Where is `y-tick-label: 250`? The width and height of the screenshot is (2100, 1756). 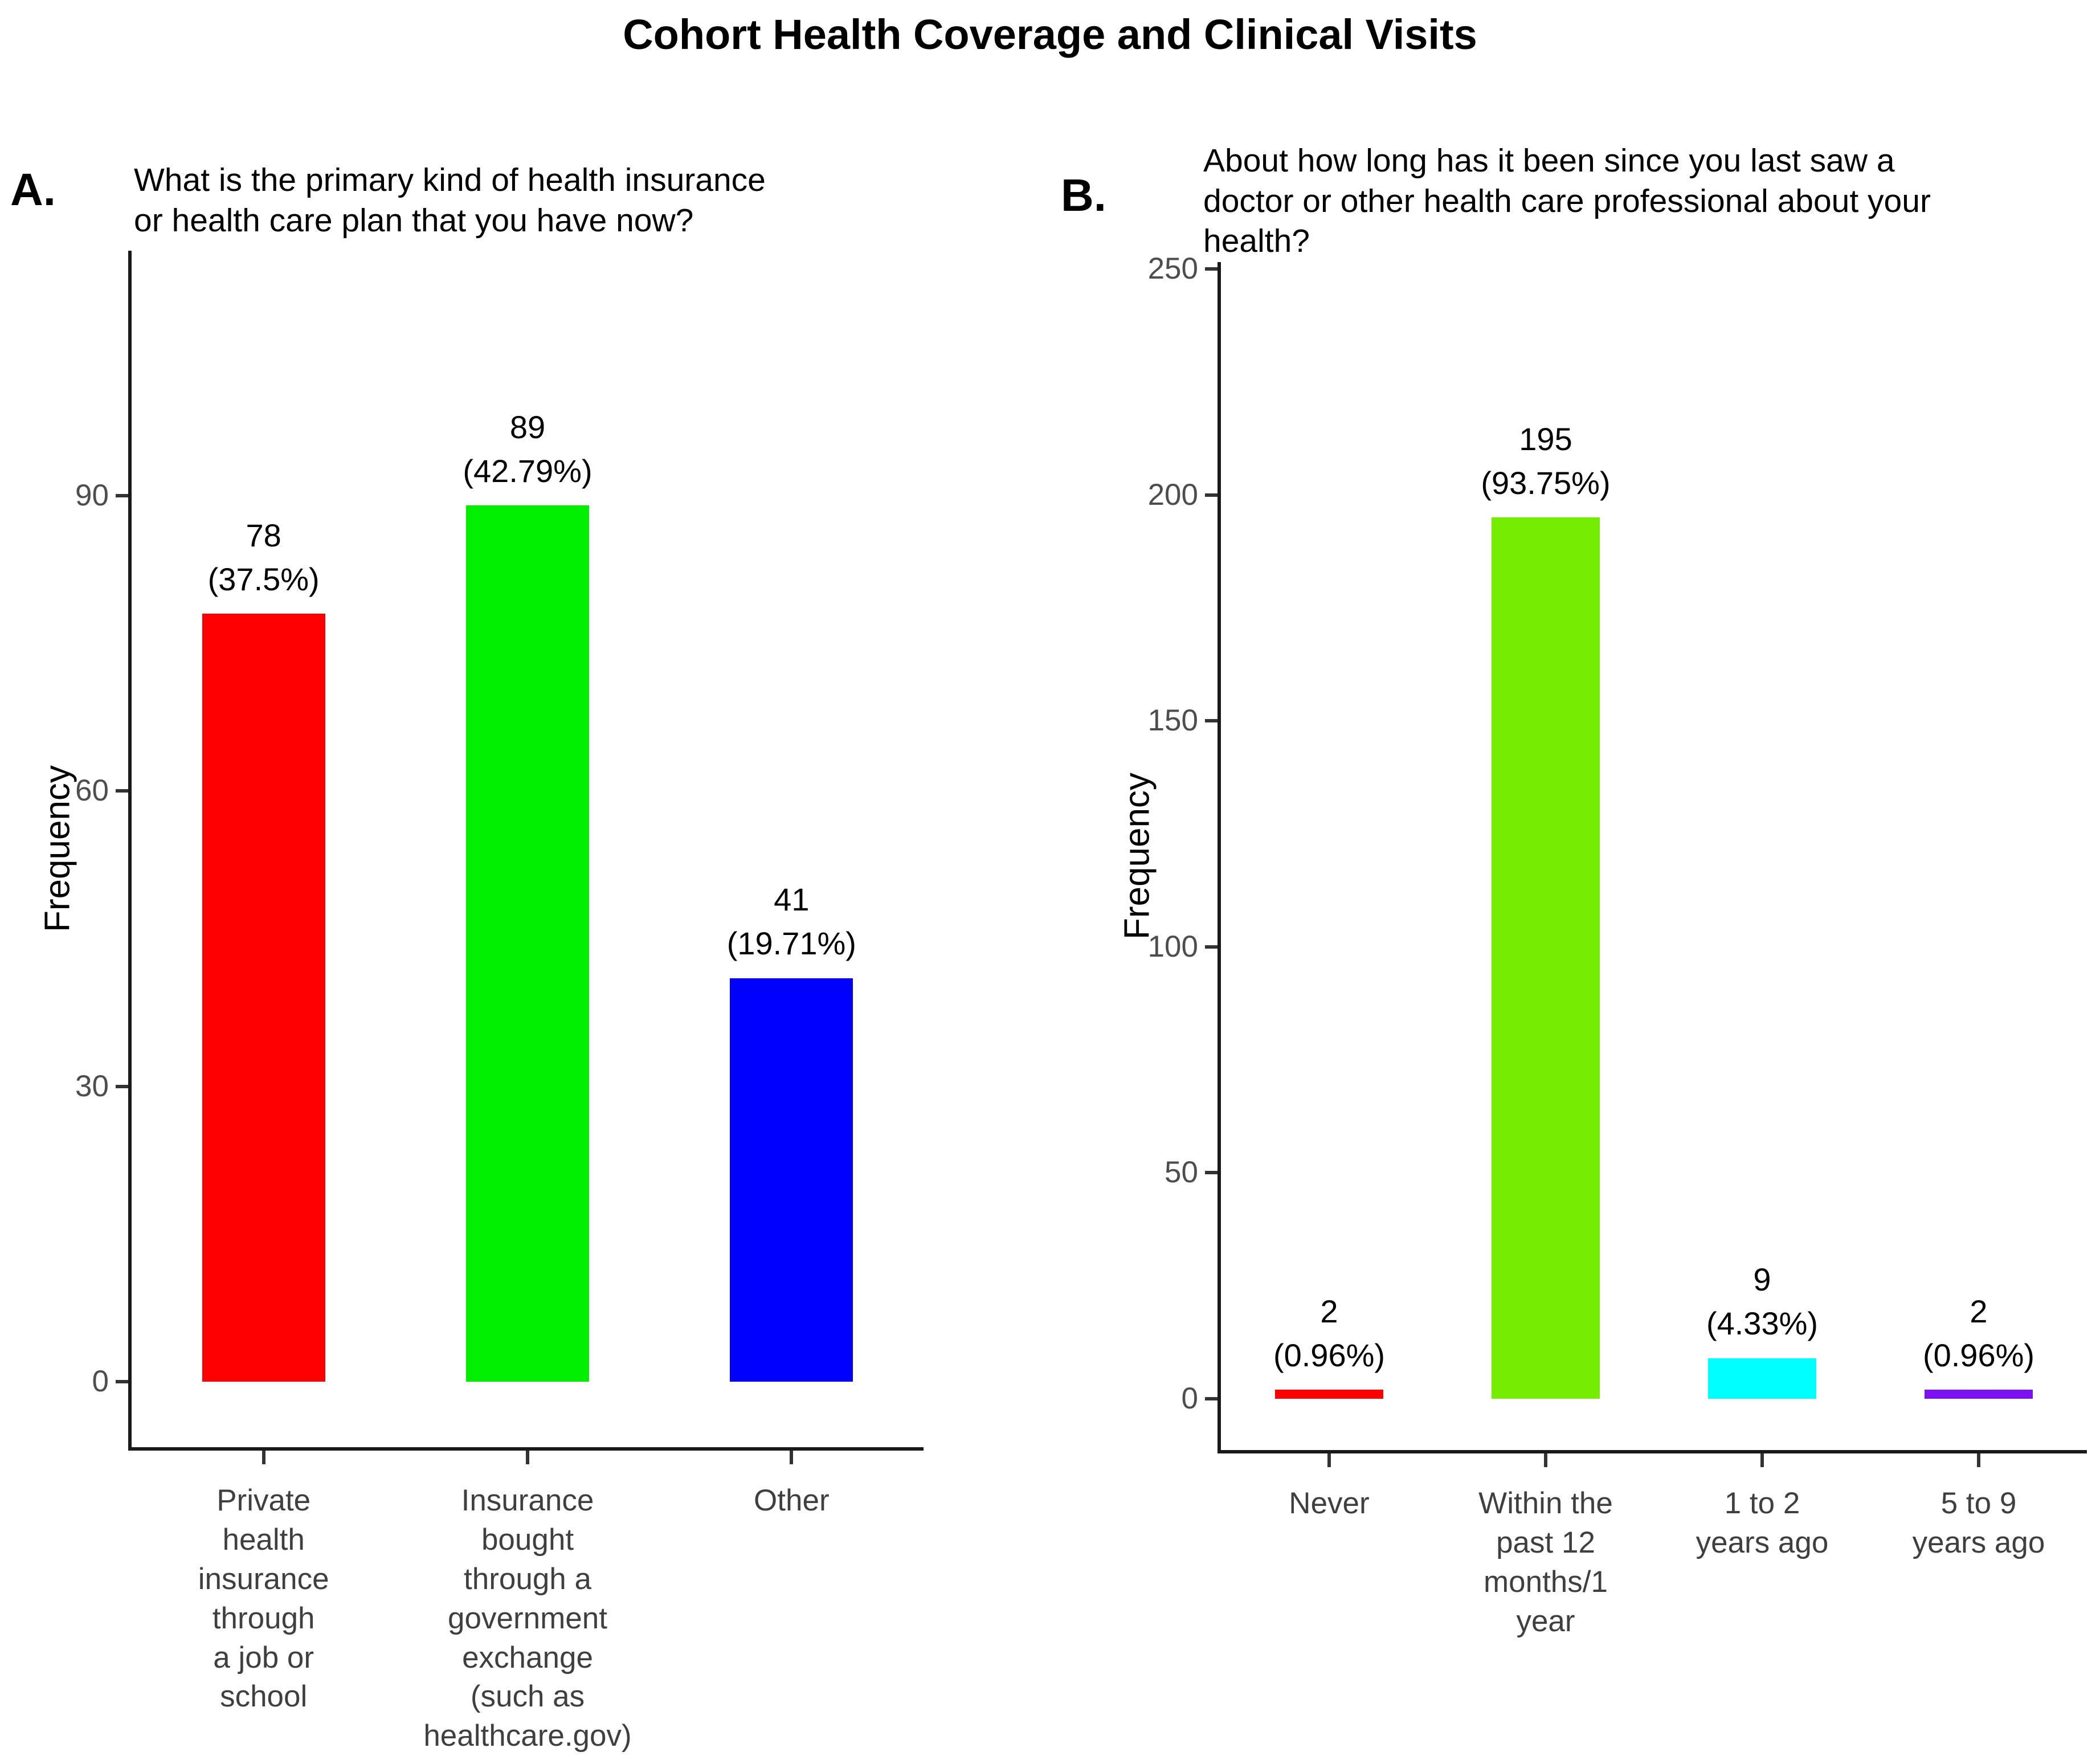
y-tick-label: 250 is located at coordinates (1172, 268).